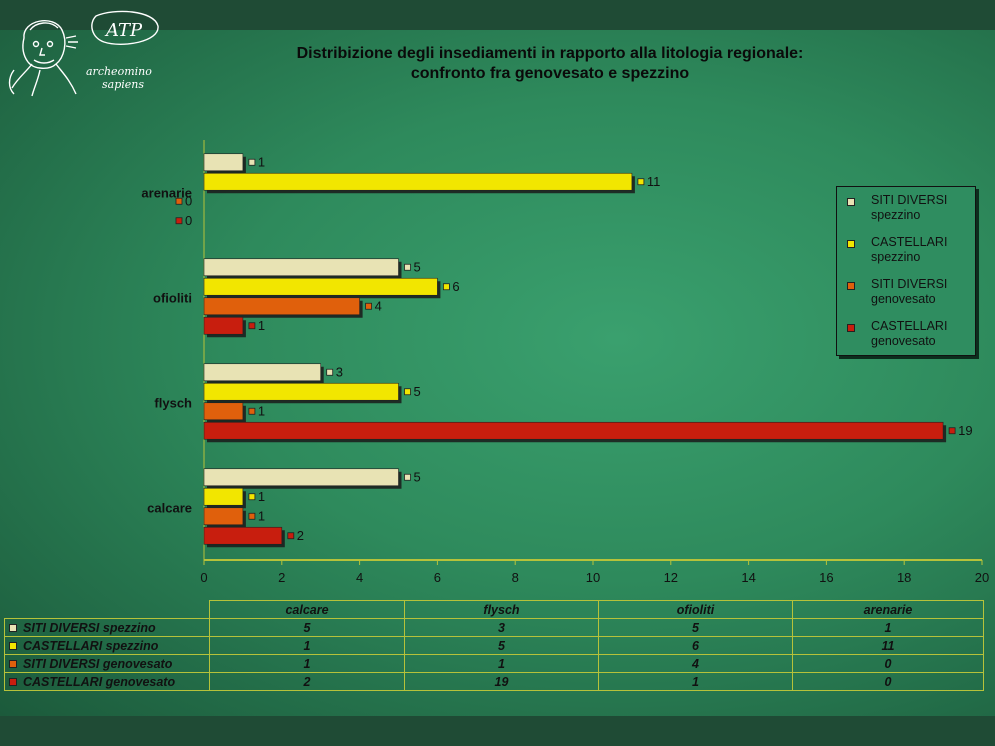  I want to click on bottom-band, so click(497, 731).